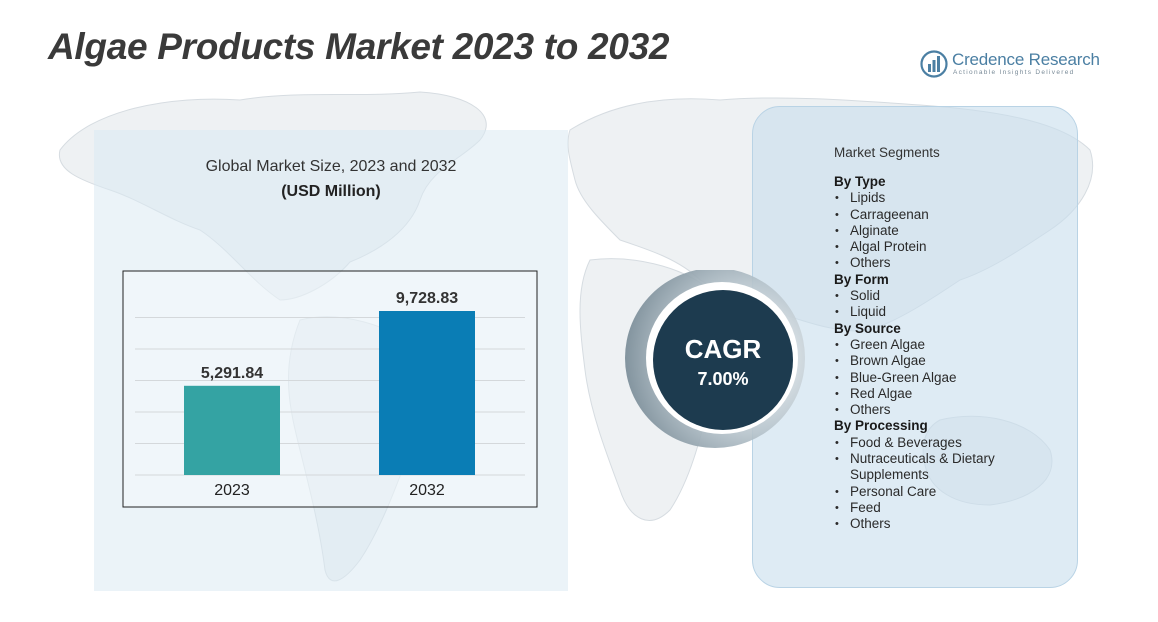  Describe the element at coordinates (359, 46) in the screenshot. I see `page-title: Algae Products Market 2023 to 2032` at that location.